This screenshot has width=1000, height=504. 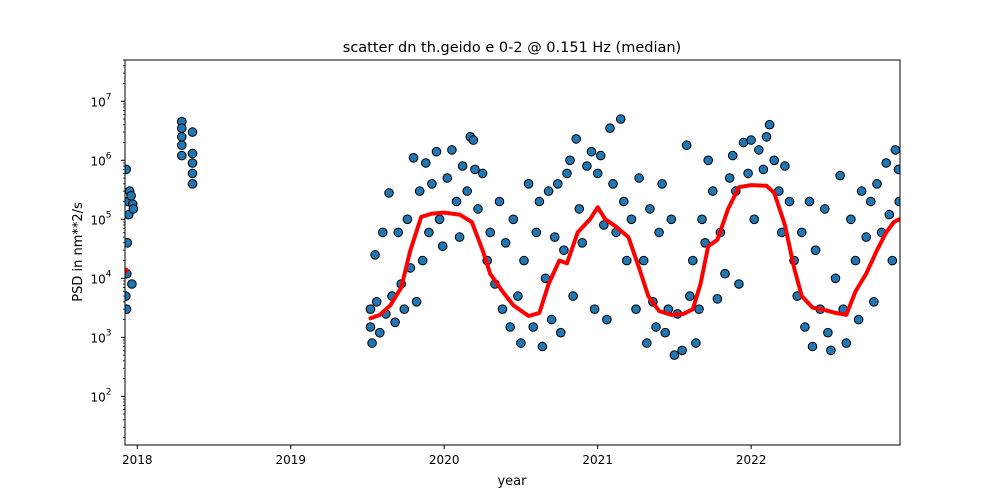 I want to click on x-tick-label: 2022, so click(x=751, y=460).